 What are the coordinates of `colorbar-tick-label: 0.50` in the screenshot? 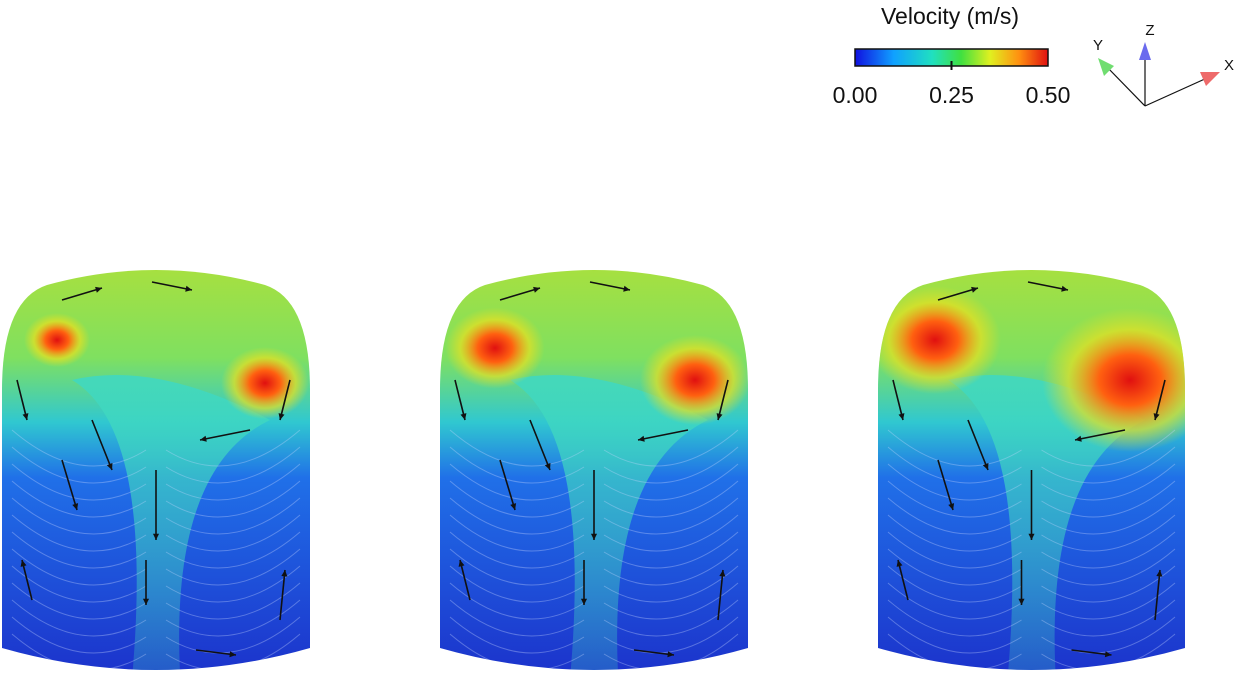 It's located at (1048, 95).